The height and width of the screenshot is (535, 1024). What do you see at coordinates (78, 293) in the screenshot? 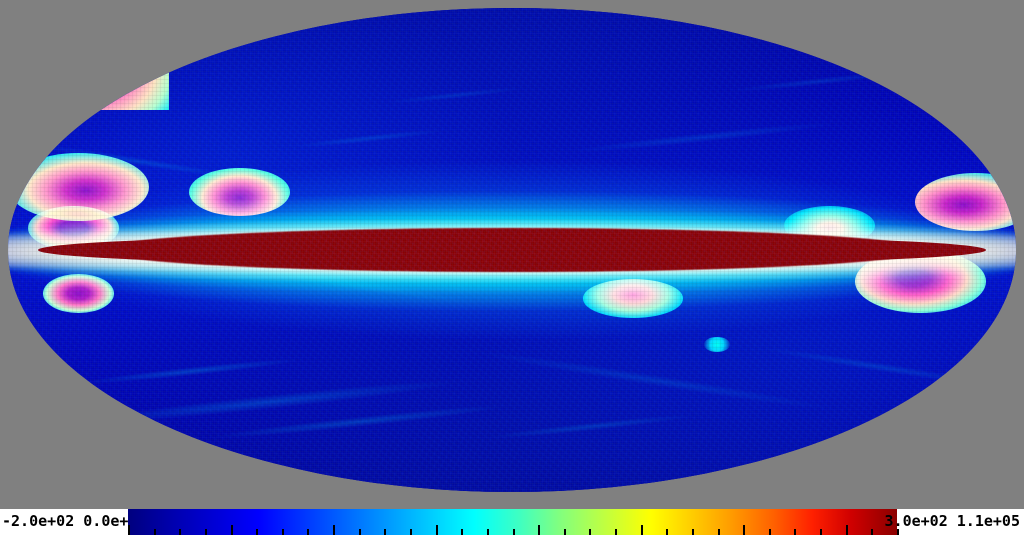
I see `feature-orion-region` at bounding box center [78, 293].